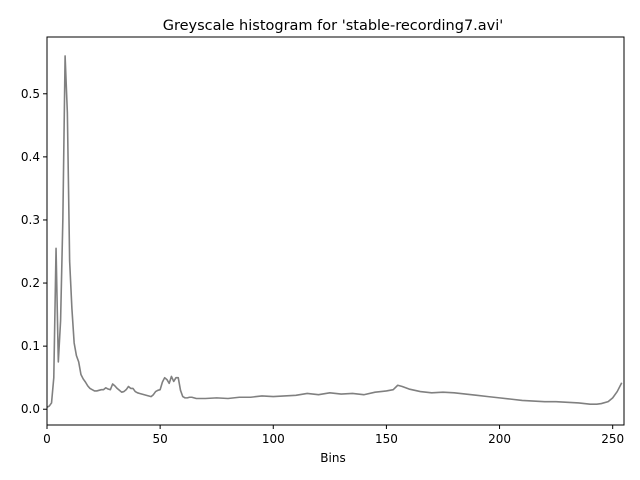 Image resolution: width=640 pixels, height=480 pixels. What do you see at coordinates (332, 458) in the screenshot?
I see `x-axis-label: Bins` at bounding box center [332, 458].